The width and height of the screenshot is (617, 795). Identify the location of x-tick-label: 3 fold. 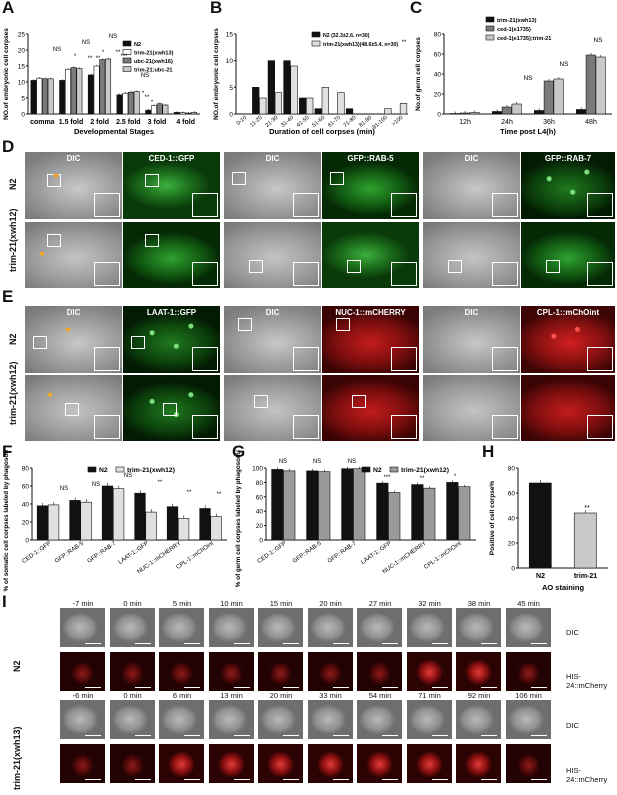
(157, 122).